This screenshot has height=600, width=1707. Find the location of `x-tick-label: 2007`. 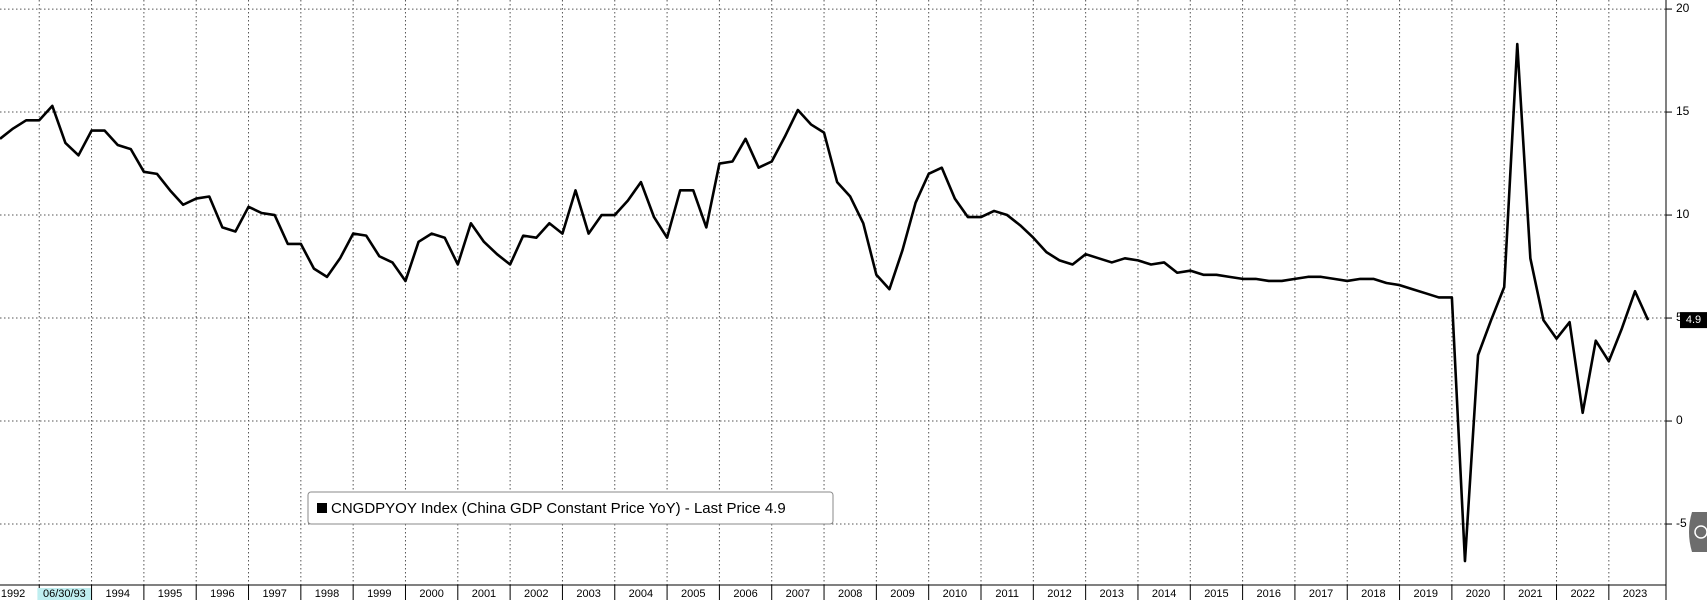

x-tick-label: 2007 is located at coordinates (798, 594).